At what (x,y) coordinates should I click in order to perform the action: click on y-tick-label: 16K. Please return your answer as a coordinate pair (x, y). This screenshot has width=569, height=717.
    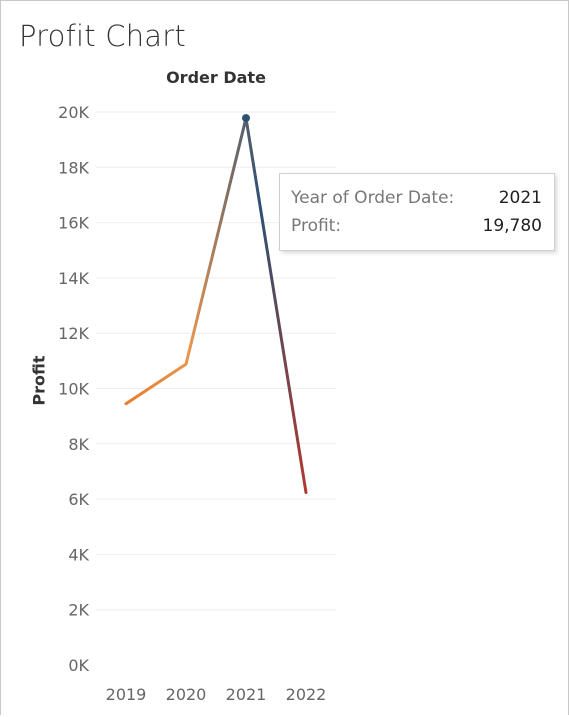
    Looking at the image, I should click on (73, 223).